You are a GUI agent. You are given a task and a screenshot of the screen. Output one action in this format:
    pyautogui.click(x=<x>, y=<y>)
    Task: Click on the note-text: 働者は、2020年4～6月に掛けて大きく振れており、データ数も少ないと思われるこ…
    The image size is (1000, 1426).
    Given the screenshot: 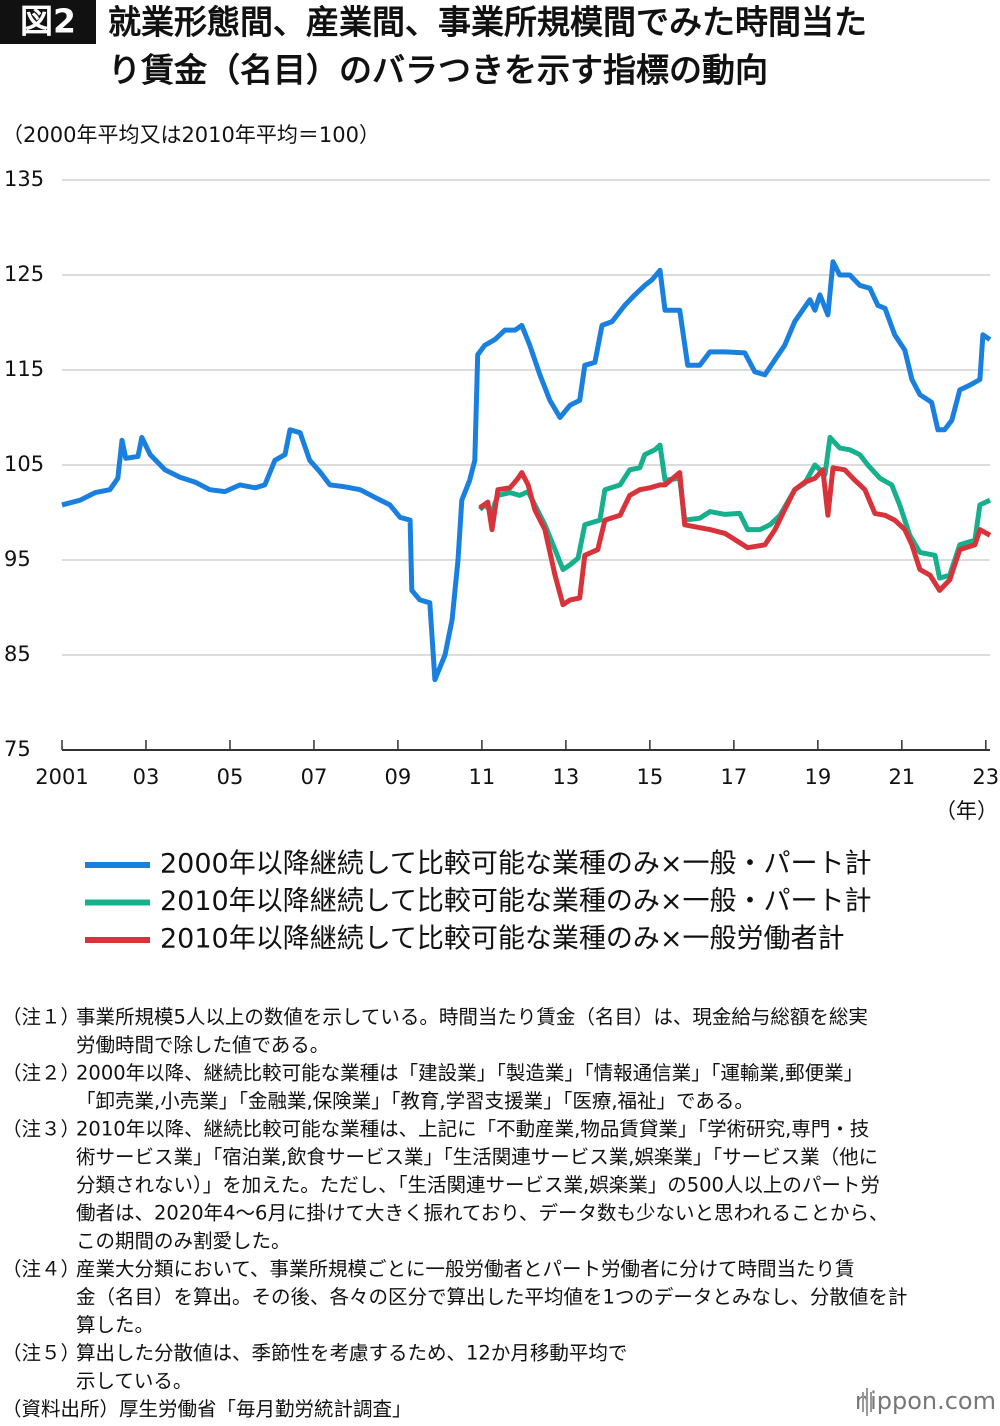 What is the action you would take?
    pyautogui.click(x=482, y=1213)
    